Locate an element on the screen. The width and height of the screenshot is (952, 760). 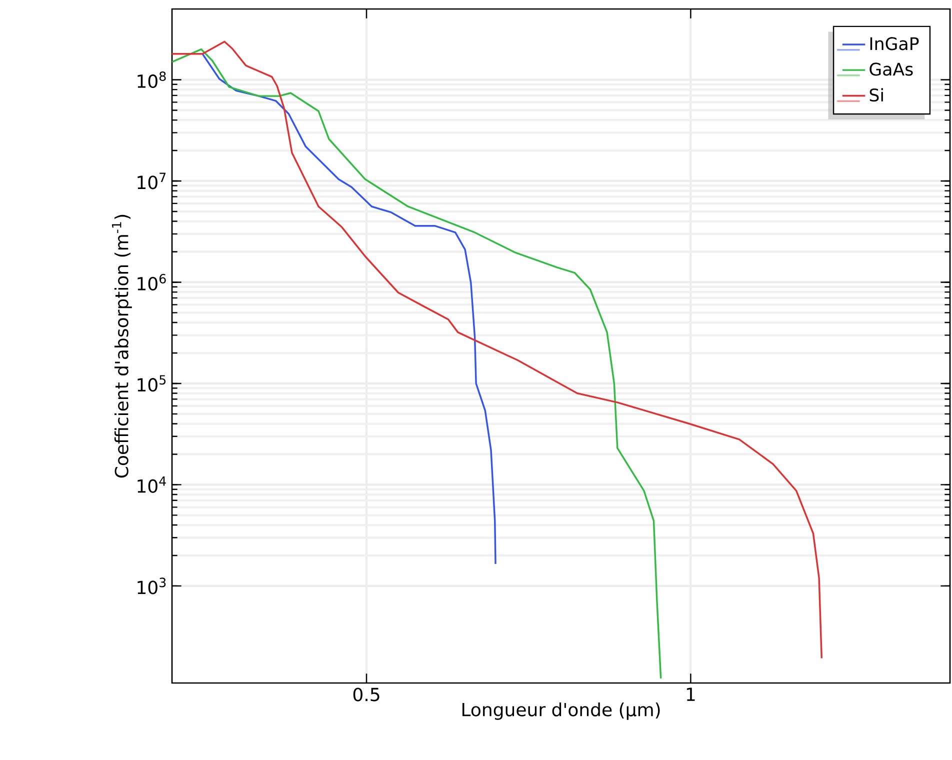
y-axis-title: Coefficient d'absorption (m$^{-1}$) is located at coordinates (122, 346).